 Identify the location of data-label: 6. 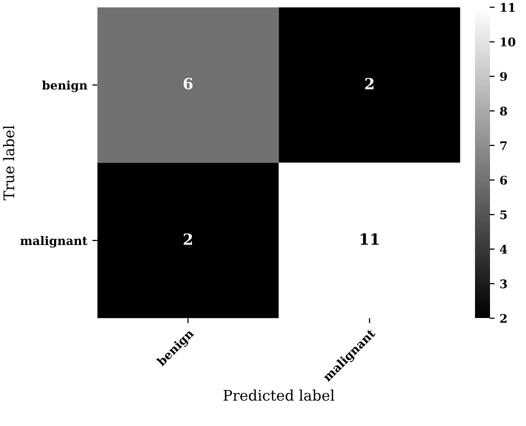
(188, 84).